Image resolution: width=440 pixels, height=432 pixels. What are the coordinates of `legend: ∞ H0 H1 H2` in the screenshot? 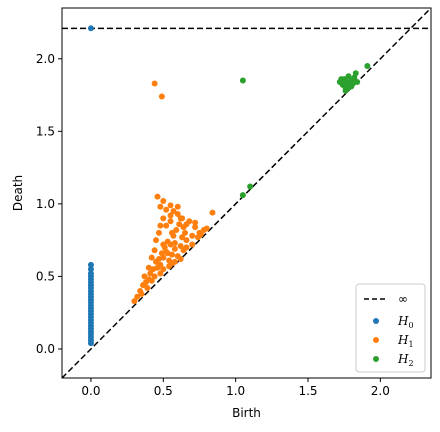 It's located at (390, 328).